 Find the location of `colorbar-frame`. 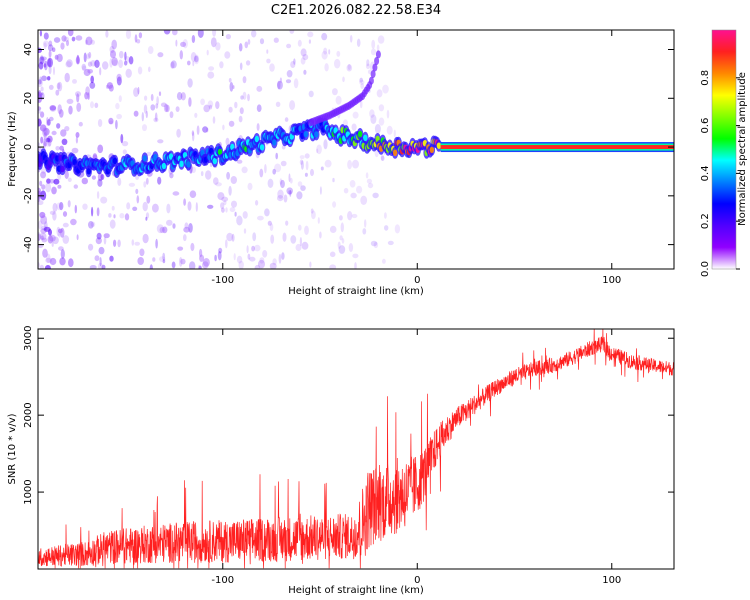

colorbar-frame is located at coordinates (724, 149).